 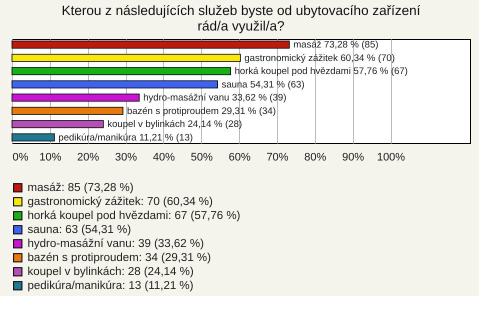 What do you see at coordinates (241, 18) in the screenshot?
I see `chart-title: Kterou z následujících služeb byste od ubytovacího zařízení rád/a využil/a?` at bounding box center [241, 18].